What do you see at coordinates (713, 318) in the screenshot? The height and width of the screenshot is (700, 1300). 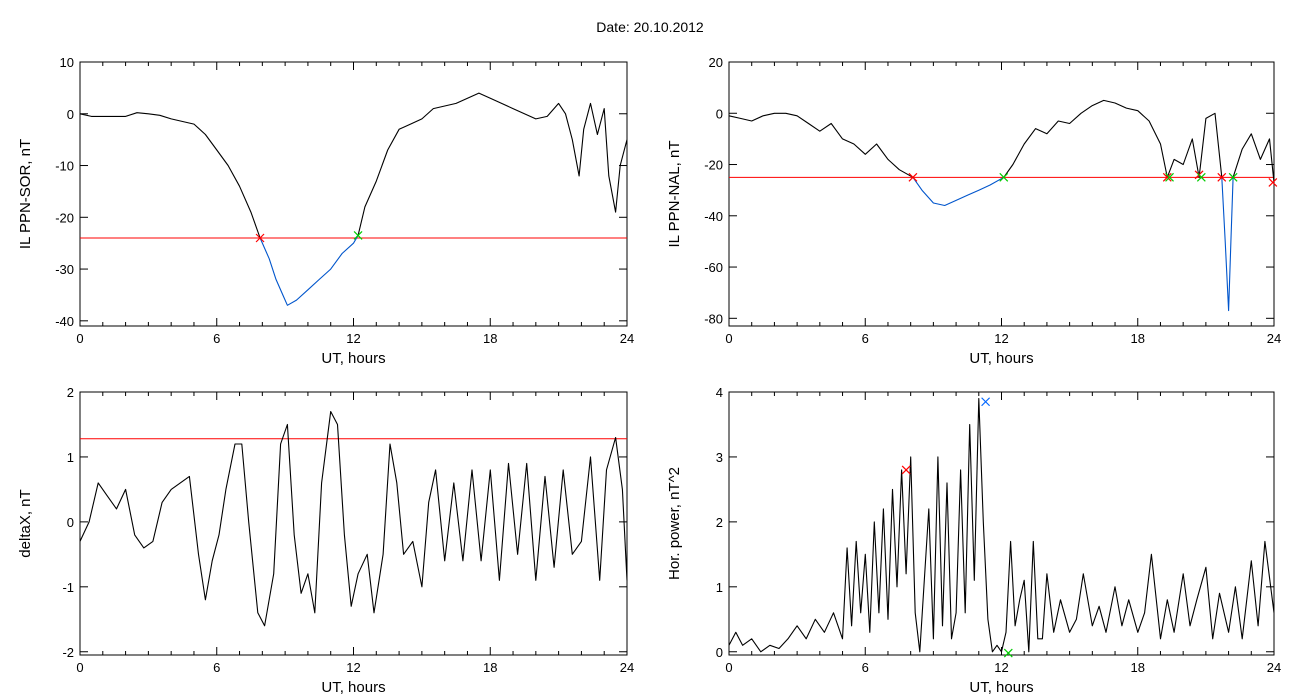 I see `y-tick-label: -80` at bounding box center [713, 318].